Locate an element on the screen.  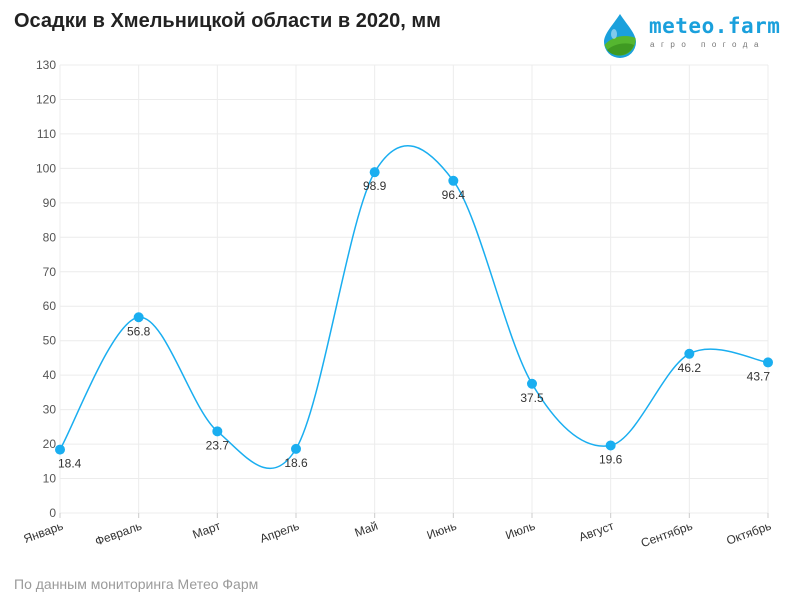
source-note: По данным мониторинга Метео Фарм is located at coordinates (136, 584).